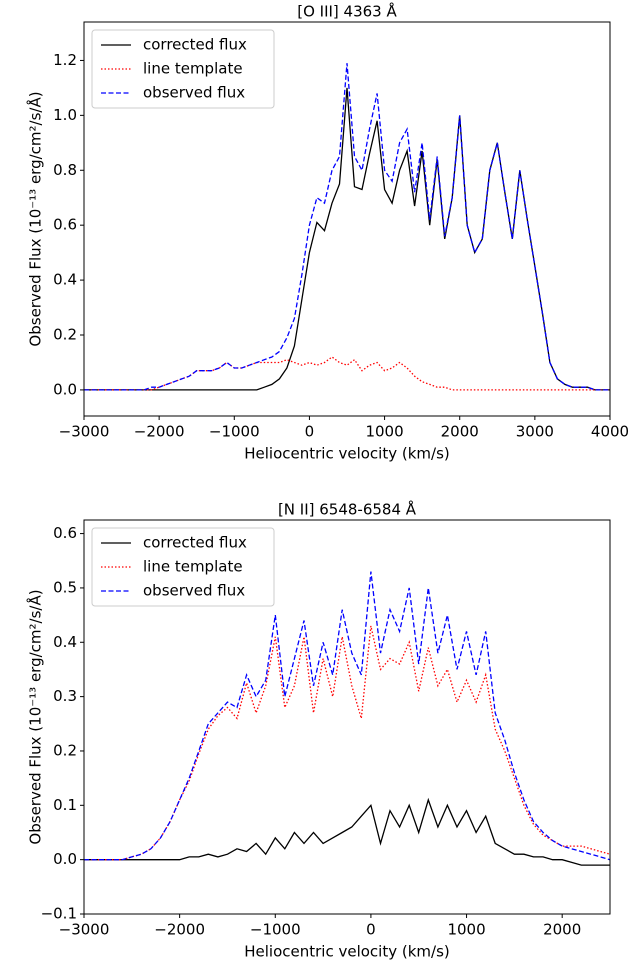  Describe the element at coordinates (65, 60) in the screenshot. I see `y-tick-label: 1.2` at that location.